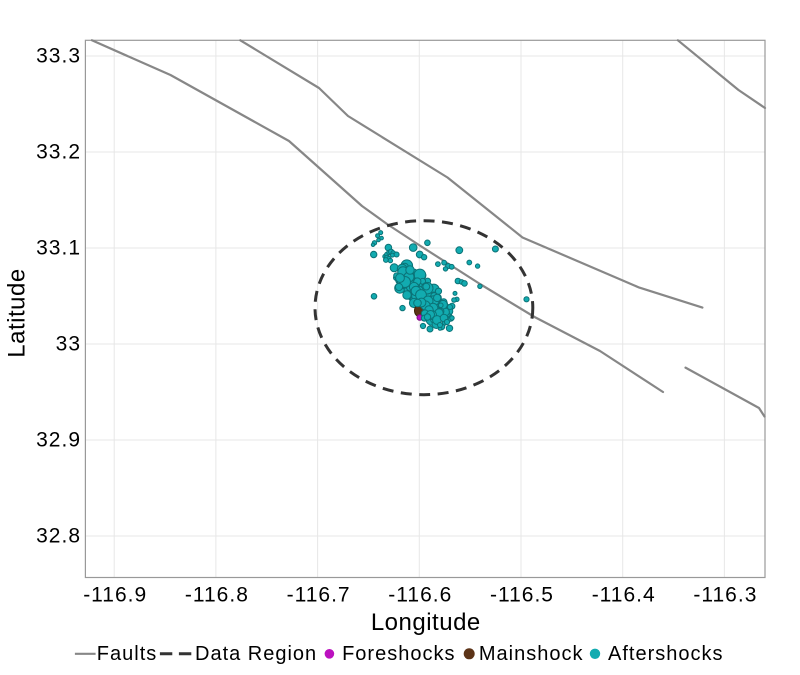 The height and width of the screenshot is (675, 800). I want to click on svg-text: 32.9, so click(58, 440).